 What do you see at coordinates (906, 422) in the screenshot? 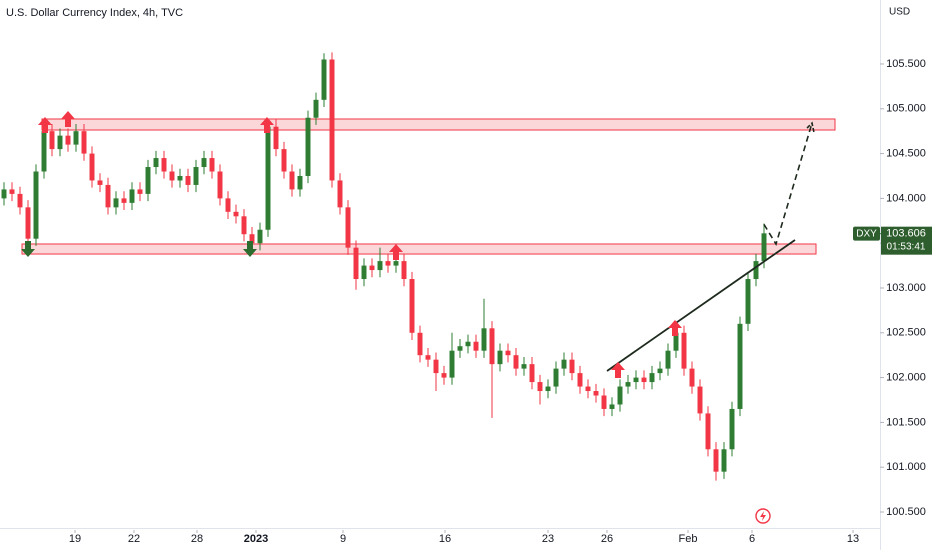
I see `y-tick-label: 101.500` at bounding box center [906, 422].